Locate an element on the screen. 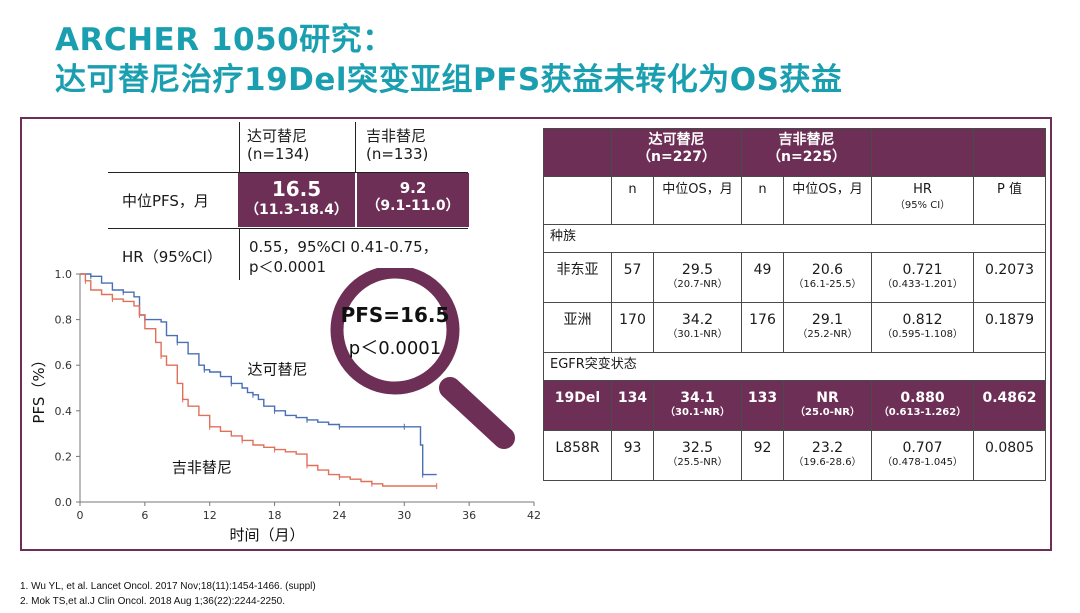  pfs-label: 中位PFS，月 is located at coordinates (165, 201).